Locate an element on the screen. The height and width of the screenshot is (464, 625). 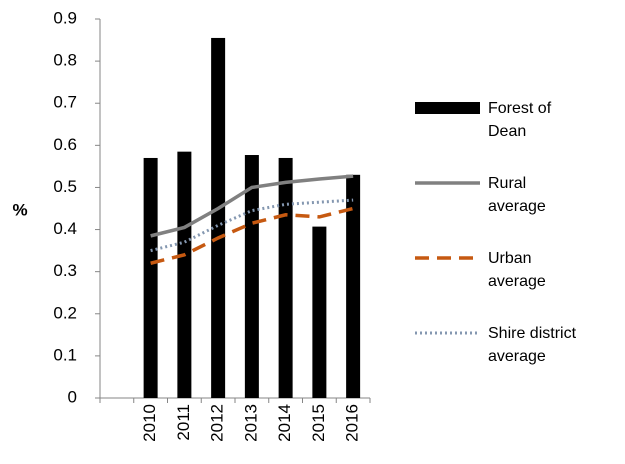
legend-label: Rural average is located at coordinates (517, 195).